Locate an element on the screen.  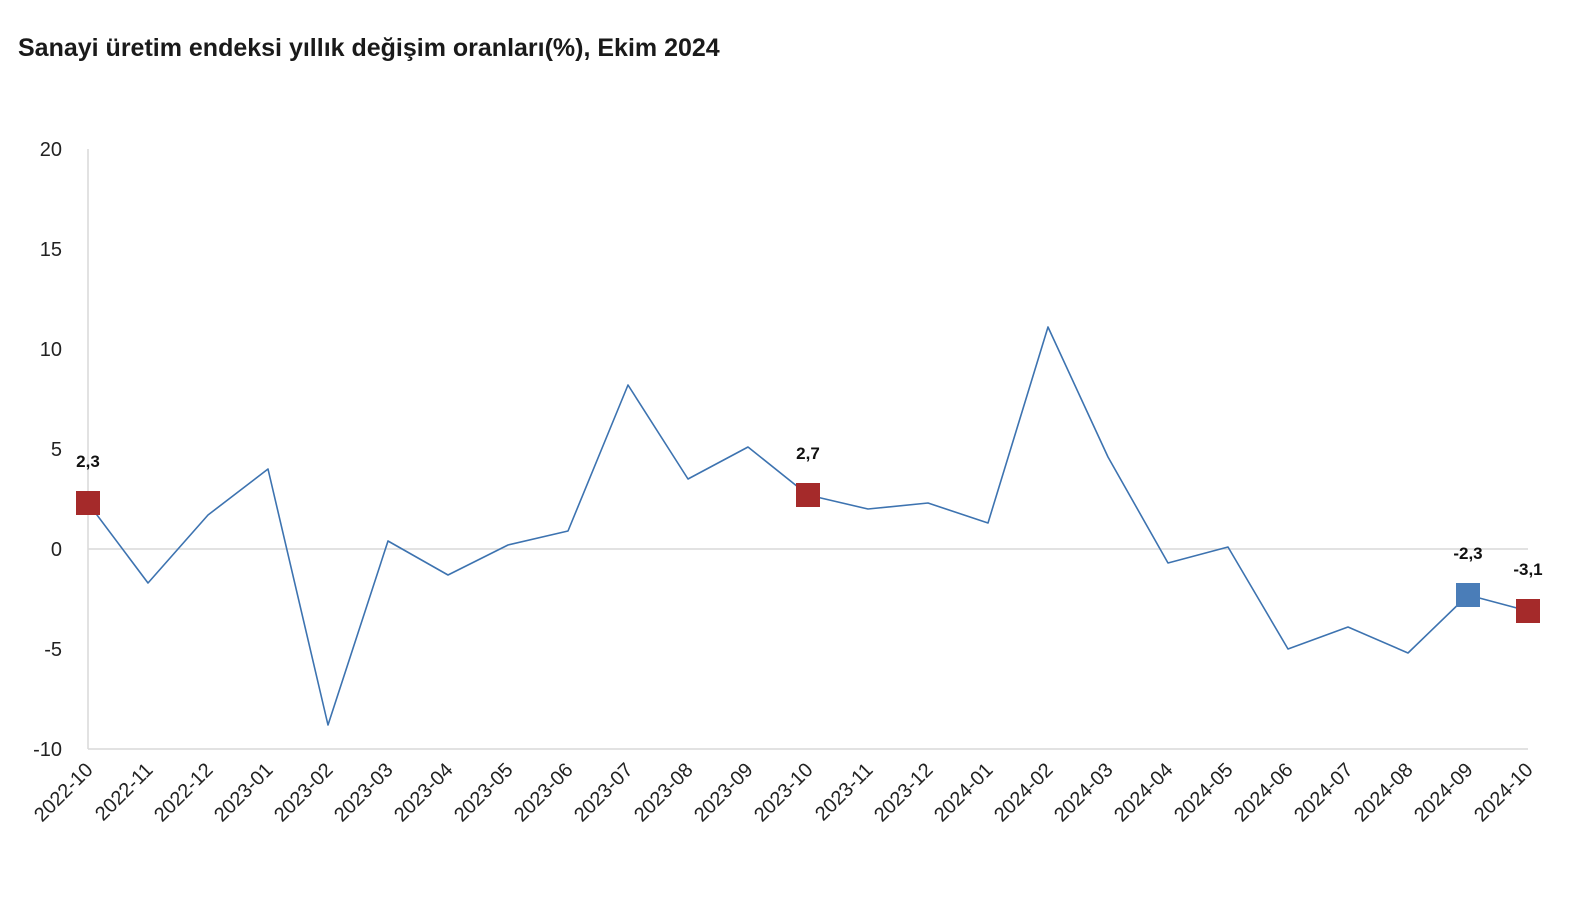
y-tick-label: 5 is located at coordinates (56, 450).